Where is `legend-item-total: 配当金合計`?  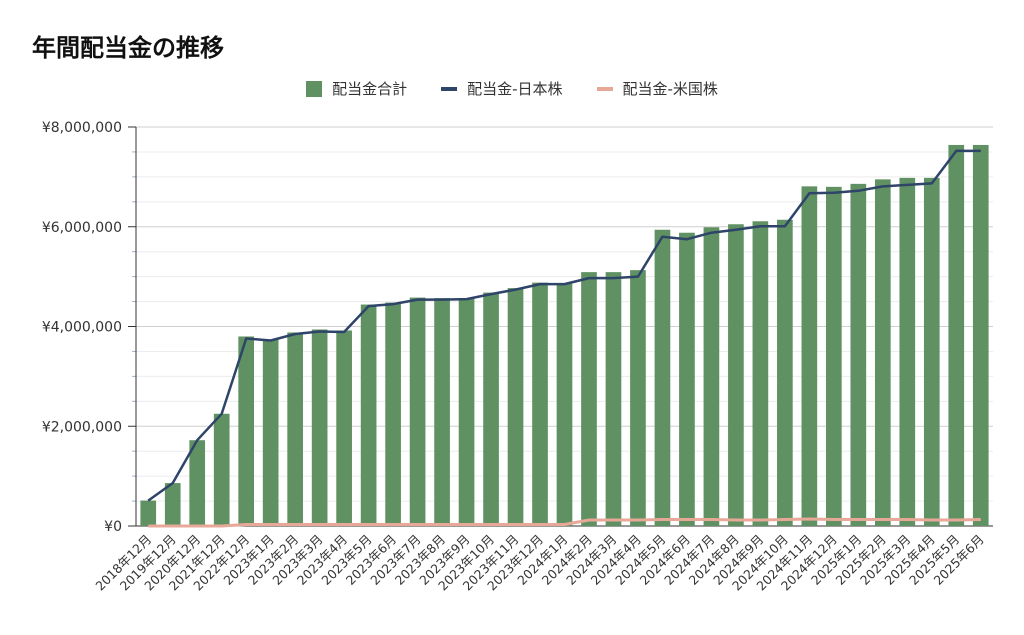
legend-item-total: 配当金合計 is located at coordinates (356, 88).